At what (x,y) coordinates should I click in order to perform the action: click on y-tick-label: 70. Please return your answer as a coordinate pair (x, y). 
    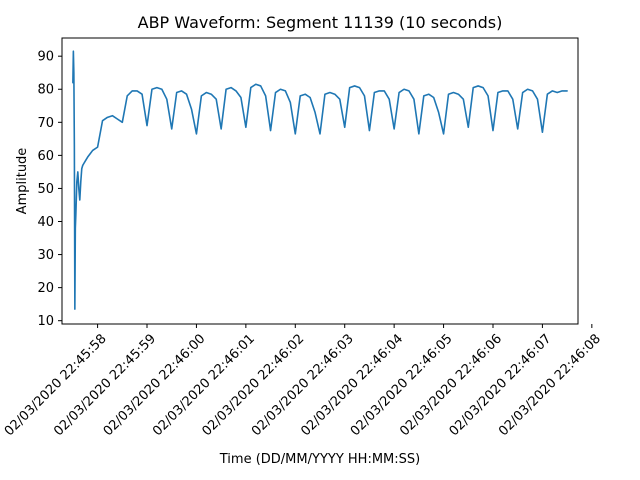
    Looking at the image, I should click on (45, 123).